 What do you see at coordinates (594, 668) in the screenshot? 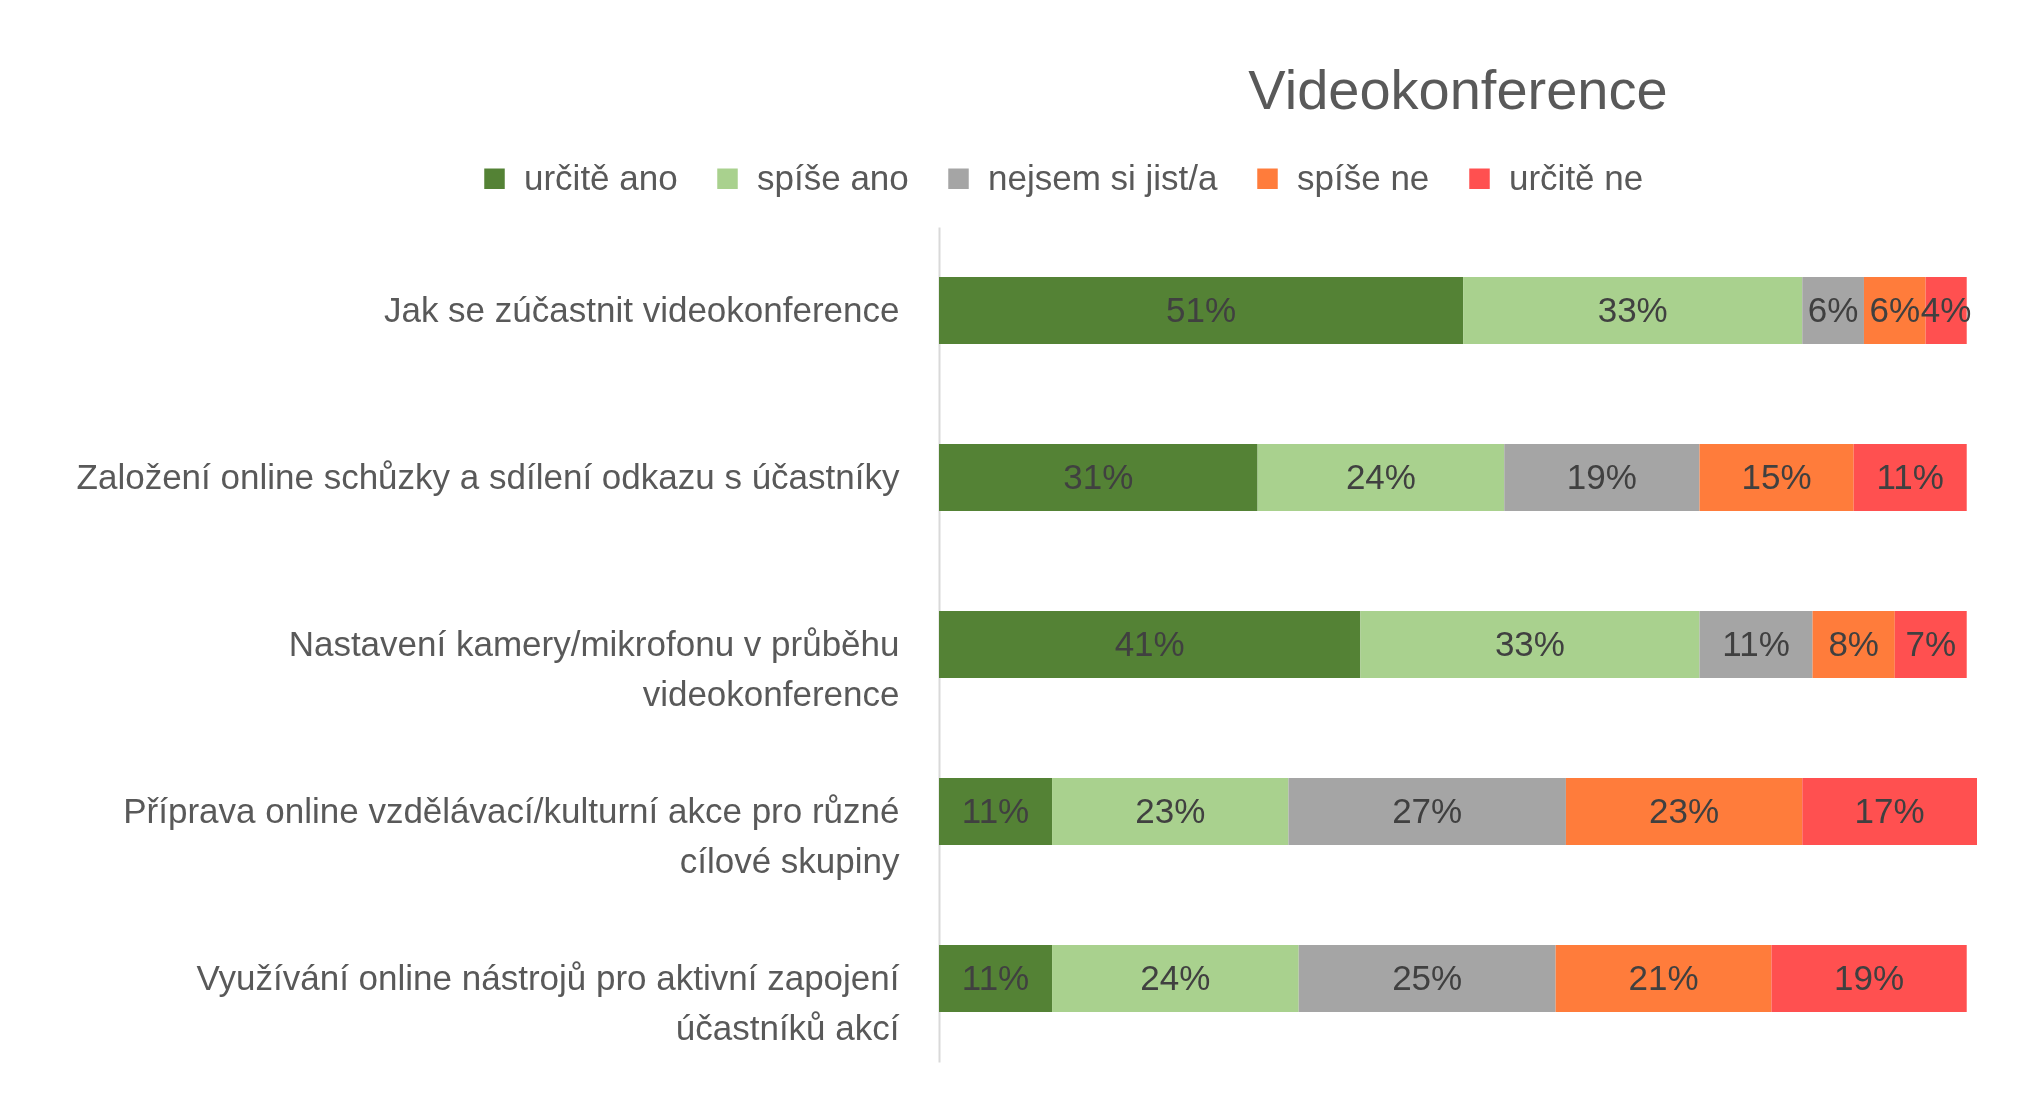
I see `y-tick-label: Nastavení kamery/mikrofonu v průběhu videokonference` at bounding box center [594, 668].